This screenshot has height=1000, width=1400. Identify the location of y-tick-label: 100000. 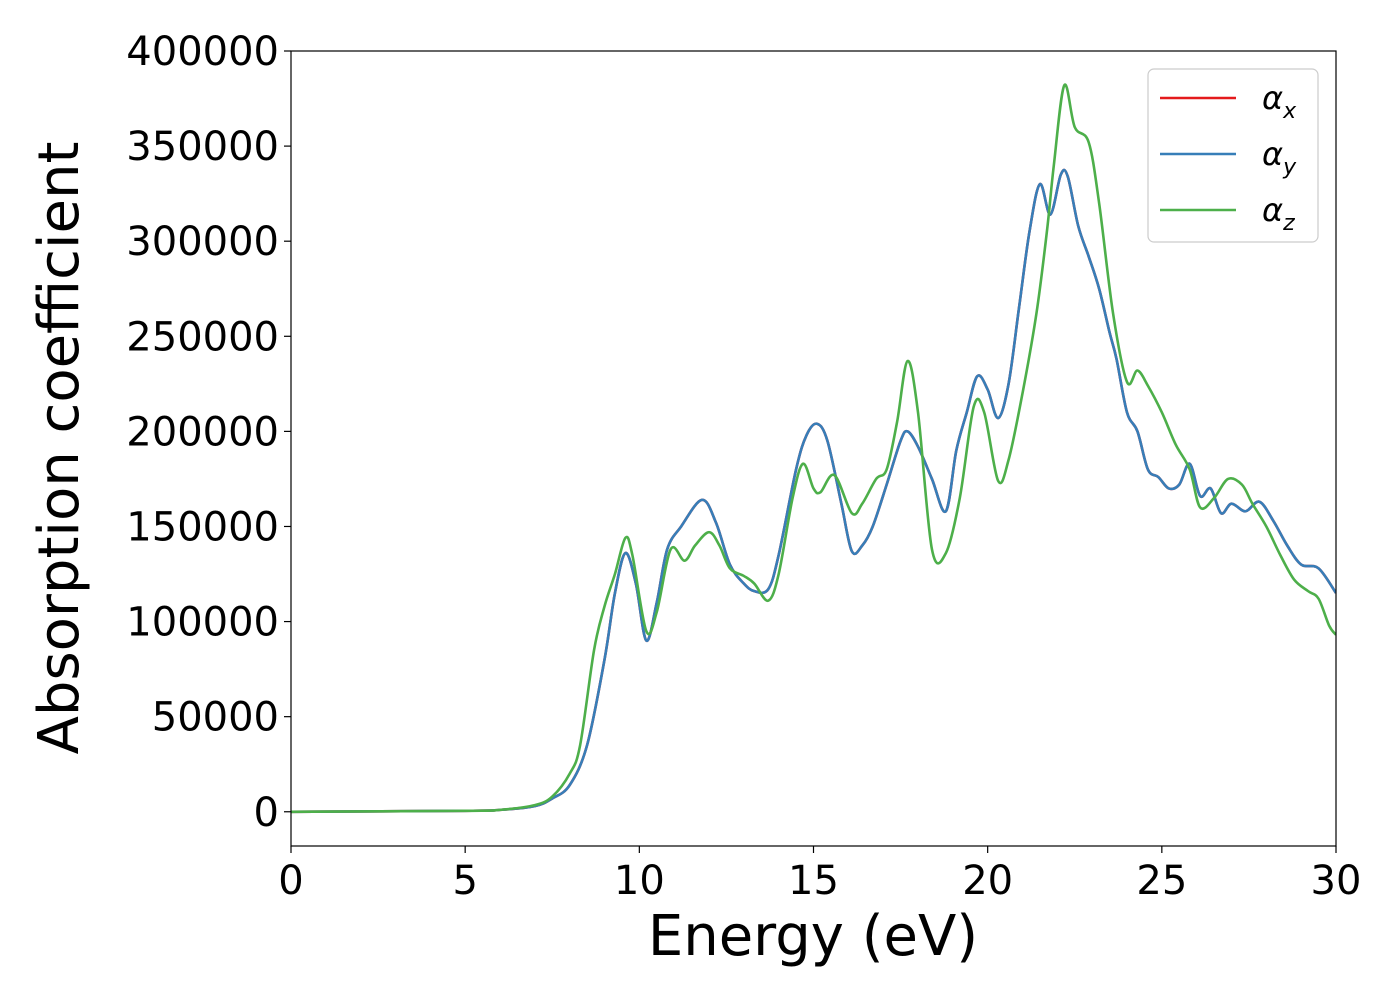
(202, 623).